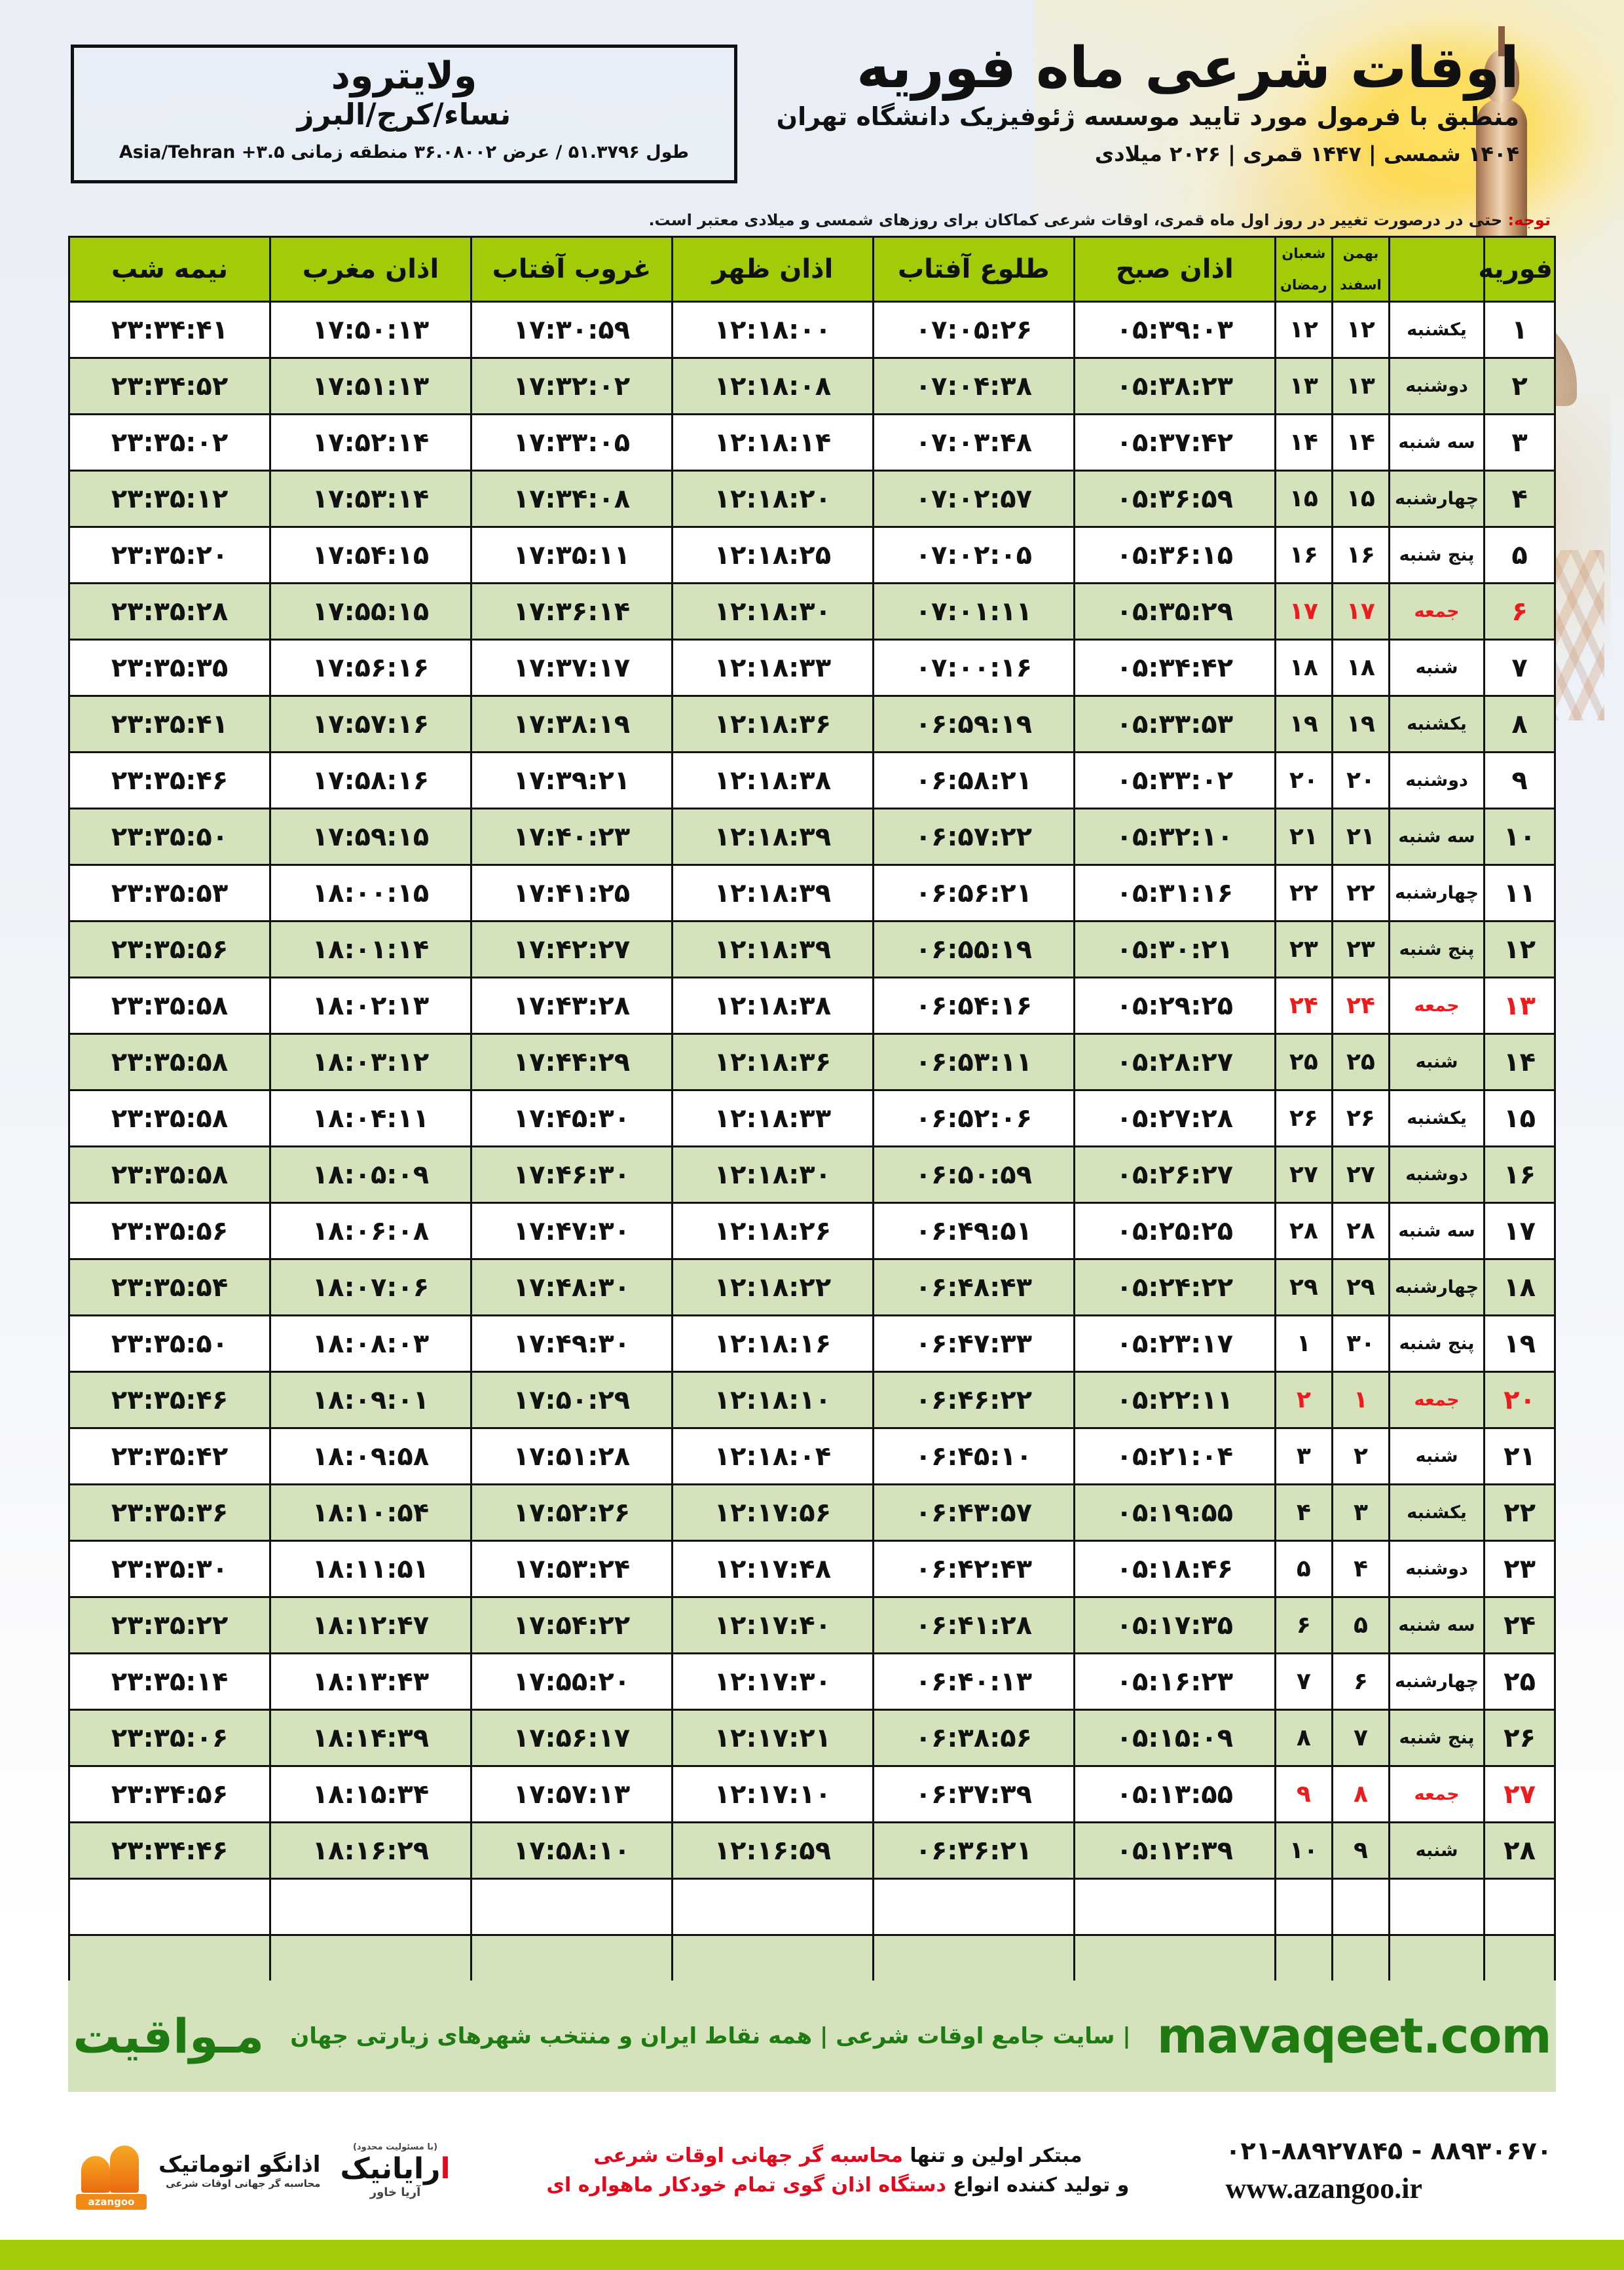 This screenshot has width=1624, height=2270. What do you see at coordinates (169, 893) in the screenshot?
I see `midnight-cell: ۲۳:۳۵:۵۳` at bounding box center [169, 893].